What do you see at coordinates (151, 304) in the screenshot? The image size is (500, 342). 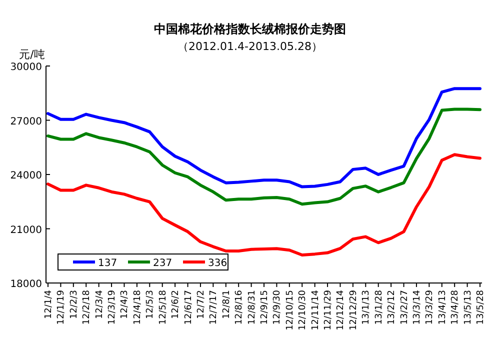 I see `x-tick-label: 12/5/3` at bounding box center [151, 304].